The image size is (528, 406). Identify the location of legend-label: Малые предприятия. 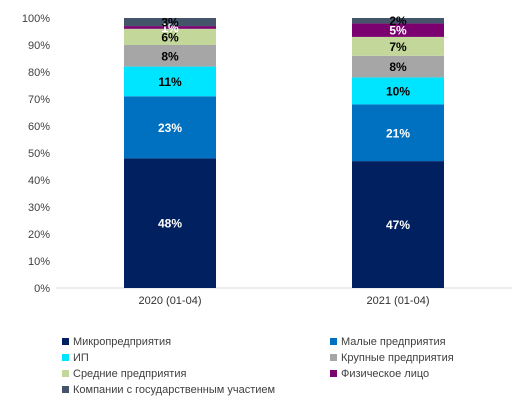
(393, 341).